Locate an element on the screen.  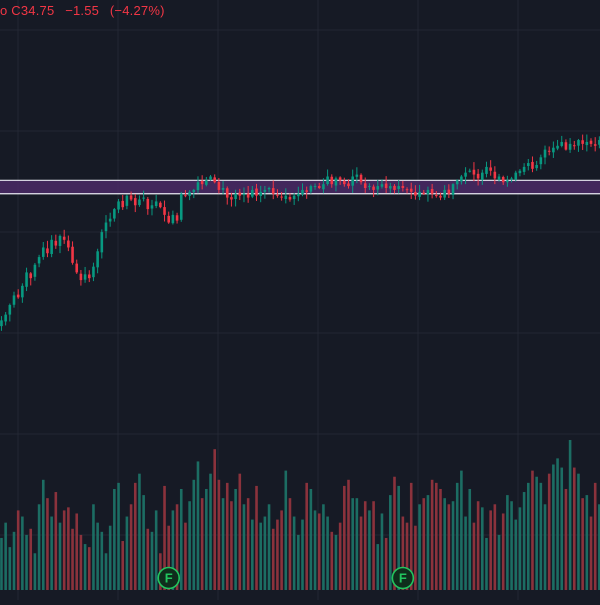
resistance-zone is located at coordinates (300, 187).